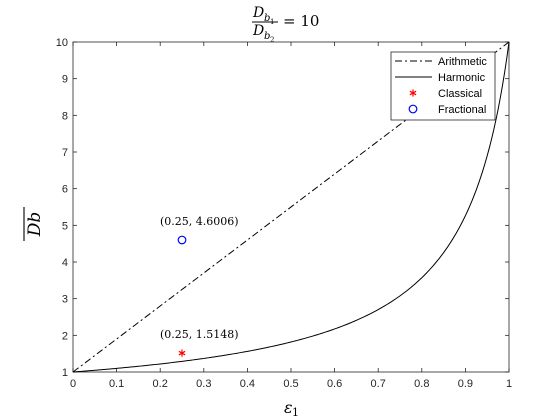 The width and height of the screenshot is (560, 420). What do you see at coordinates (288, 407) in the screenshot?
I see `x-axis-label-symbol: ε` at bounding box center [288, 407].